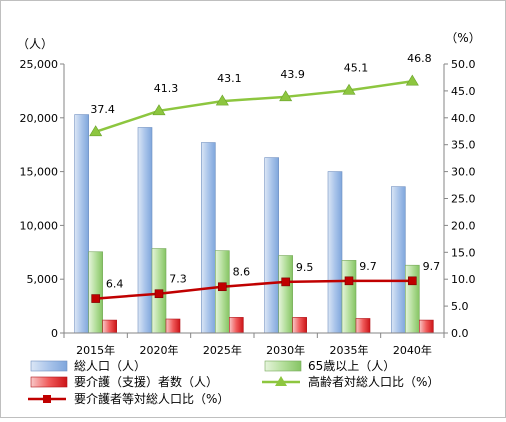 Image resolution: width=506 pixels, height=422 pixels. What do you see at coordinates (39, 64) in the screenshot?
I see `left-tick-label: 25,000` at bounding box center [39, 64].